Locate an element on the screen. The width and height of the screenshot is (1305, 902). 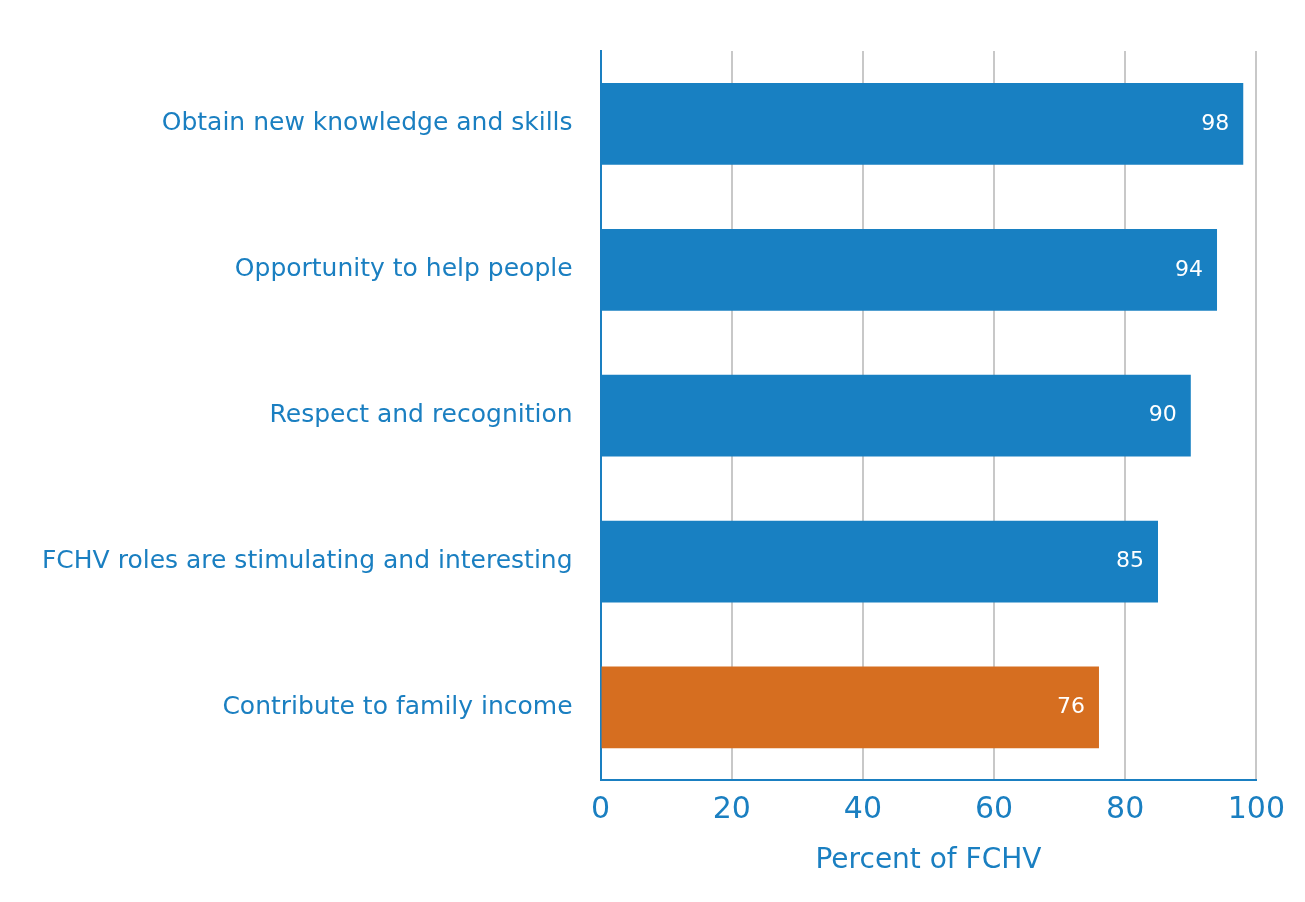
data-label: 85 is located at coordinates (1130, 560).